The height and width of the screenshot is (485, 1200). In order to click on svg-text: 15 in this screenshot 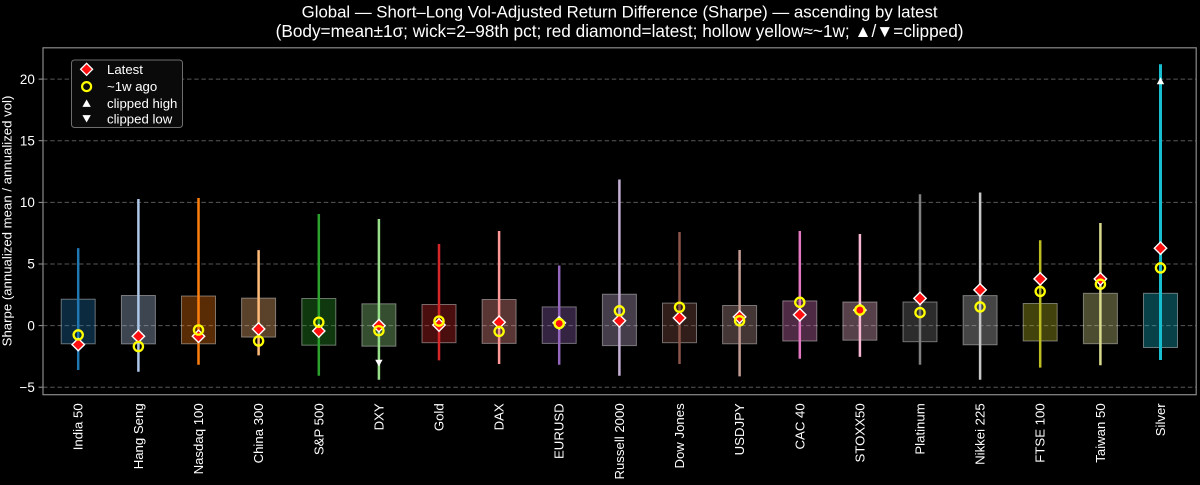, I will do `click(27, 140)`.